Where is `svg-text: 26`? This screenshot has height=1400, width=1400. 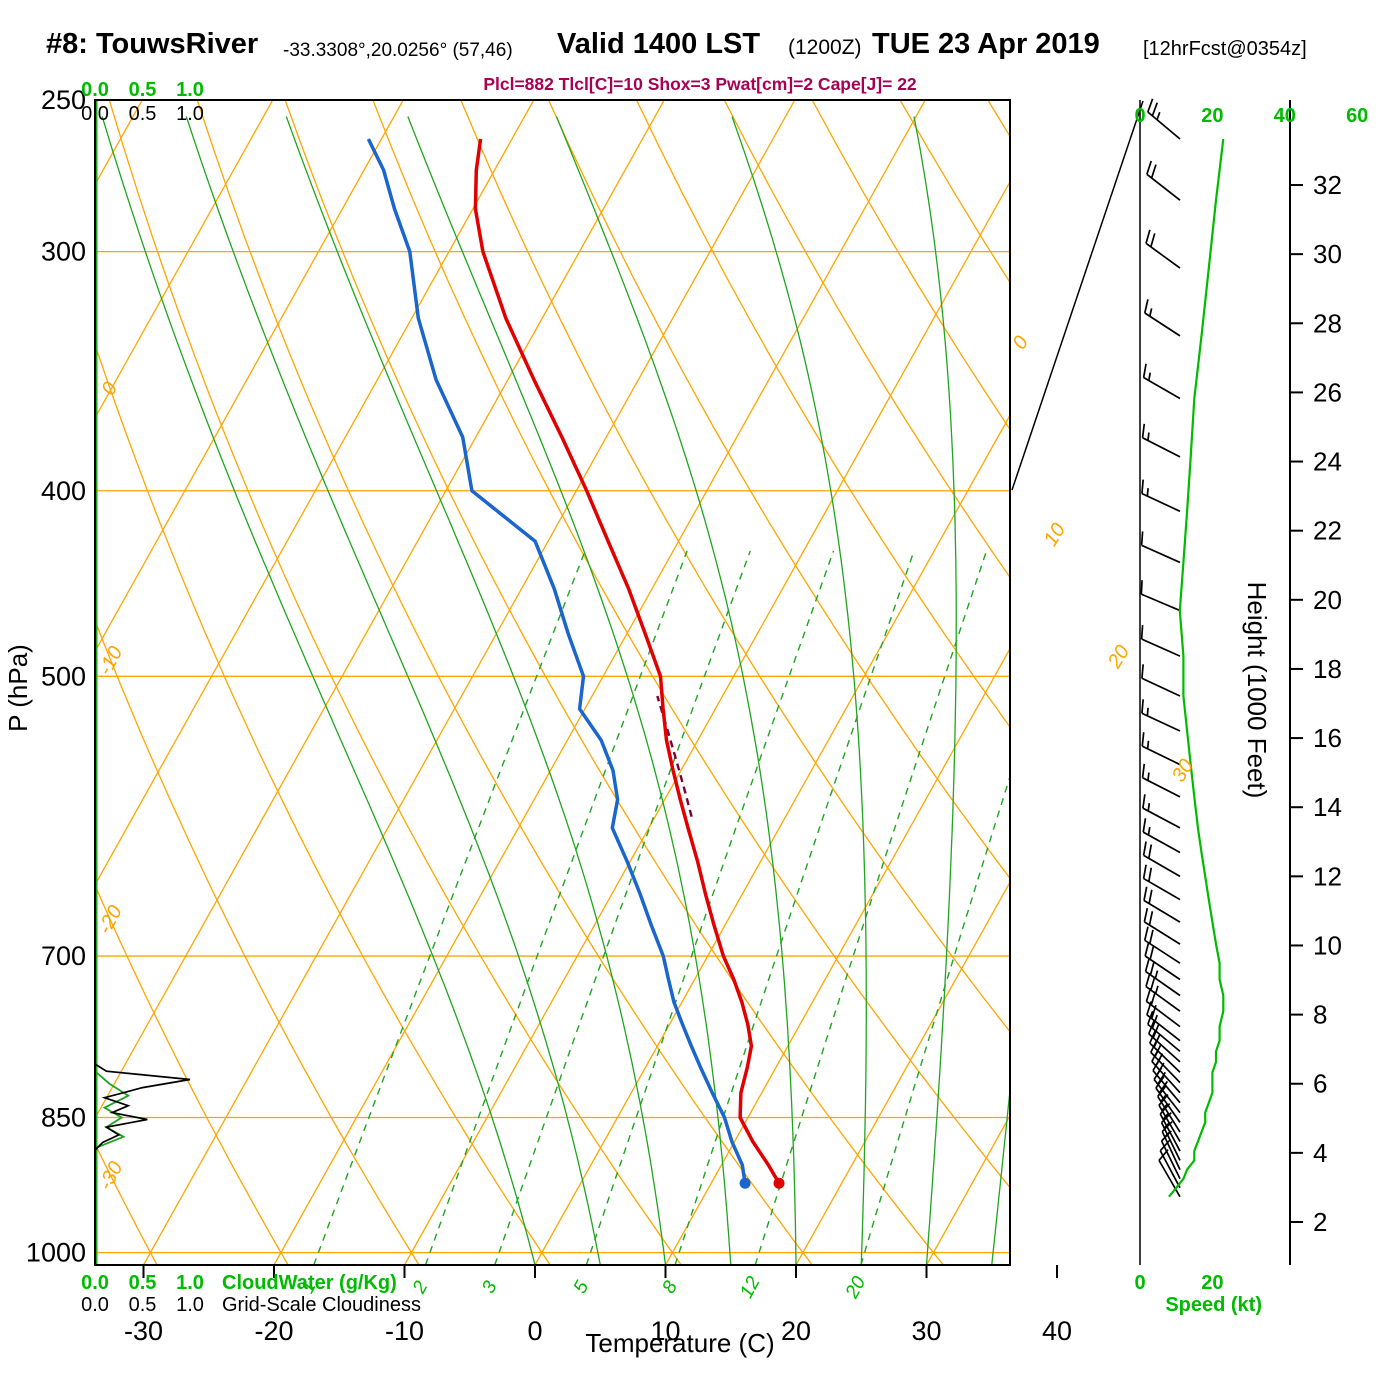 svg-text: 26 is located at coordinates (1327, 392).